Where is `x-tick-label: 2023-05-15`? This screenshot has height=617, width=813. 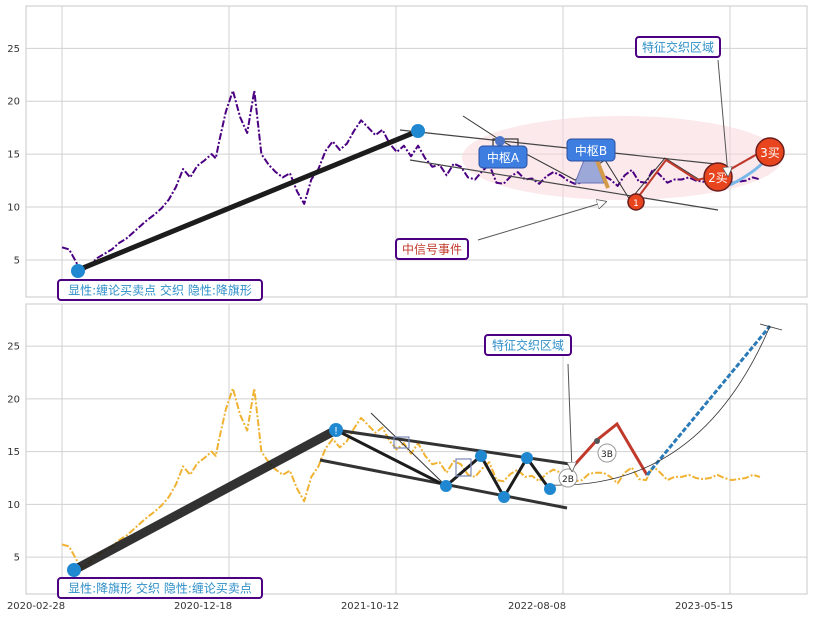
x-tick-label: 2023-05-15 is located at coordinates (704, 606).